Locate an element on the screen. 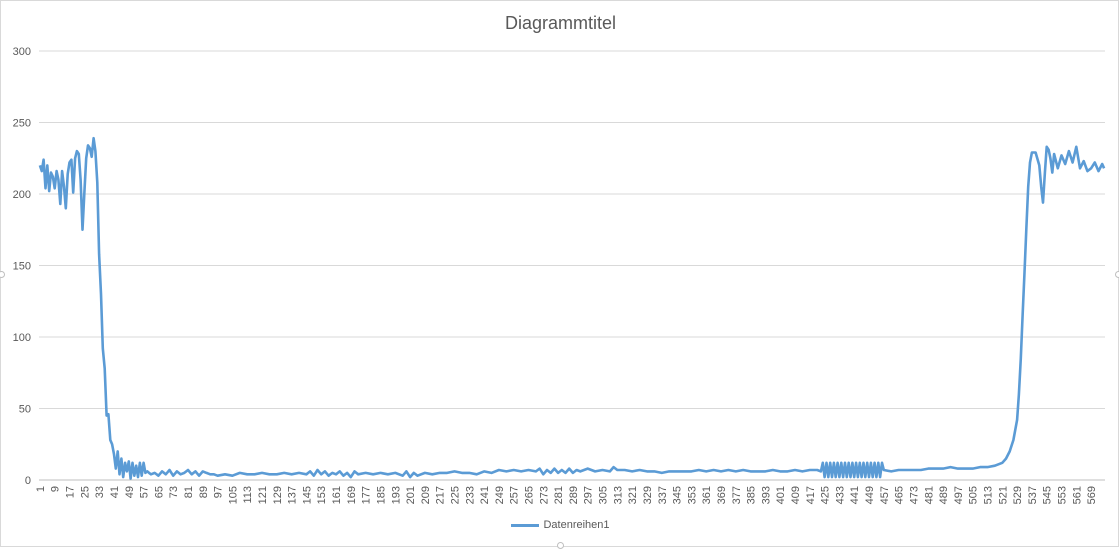 This screenshot has width=1119, height=549. resize-handle-bottom is located at coordinates (560, 545).